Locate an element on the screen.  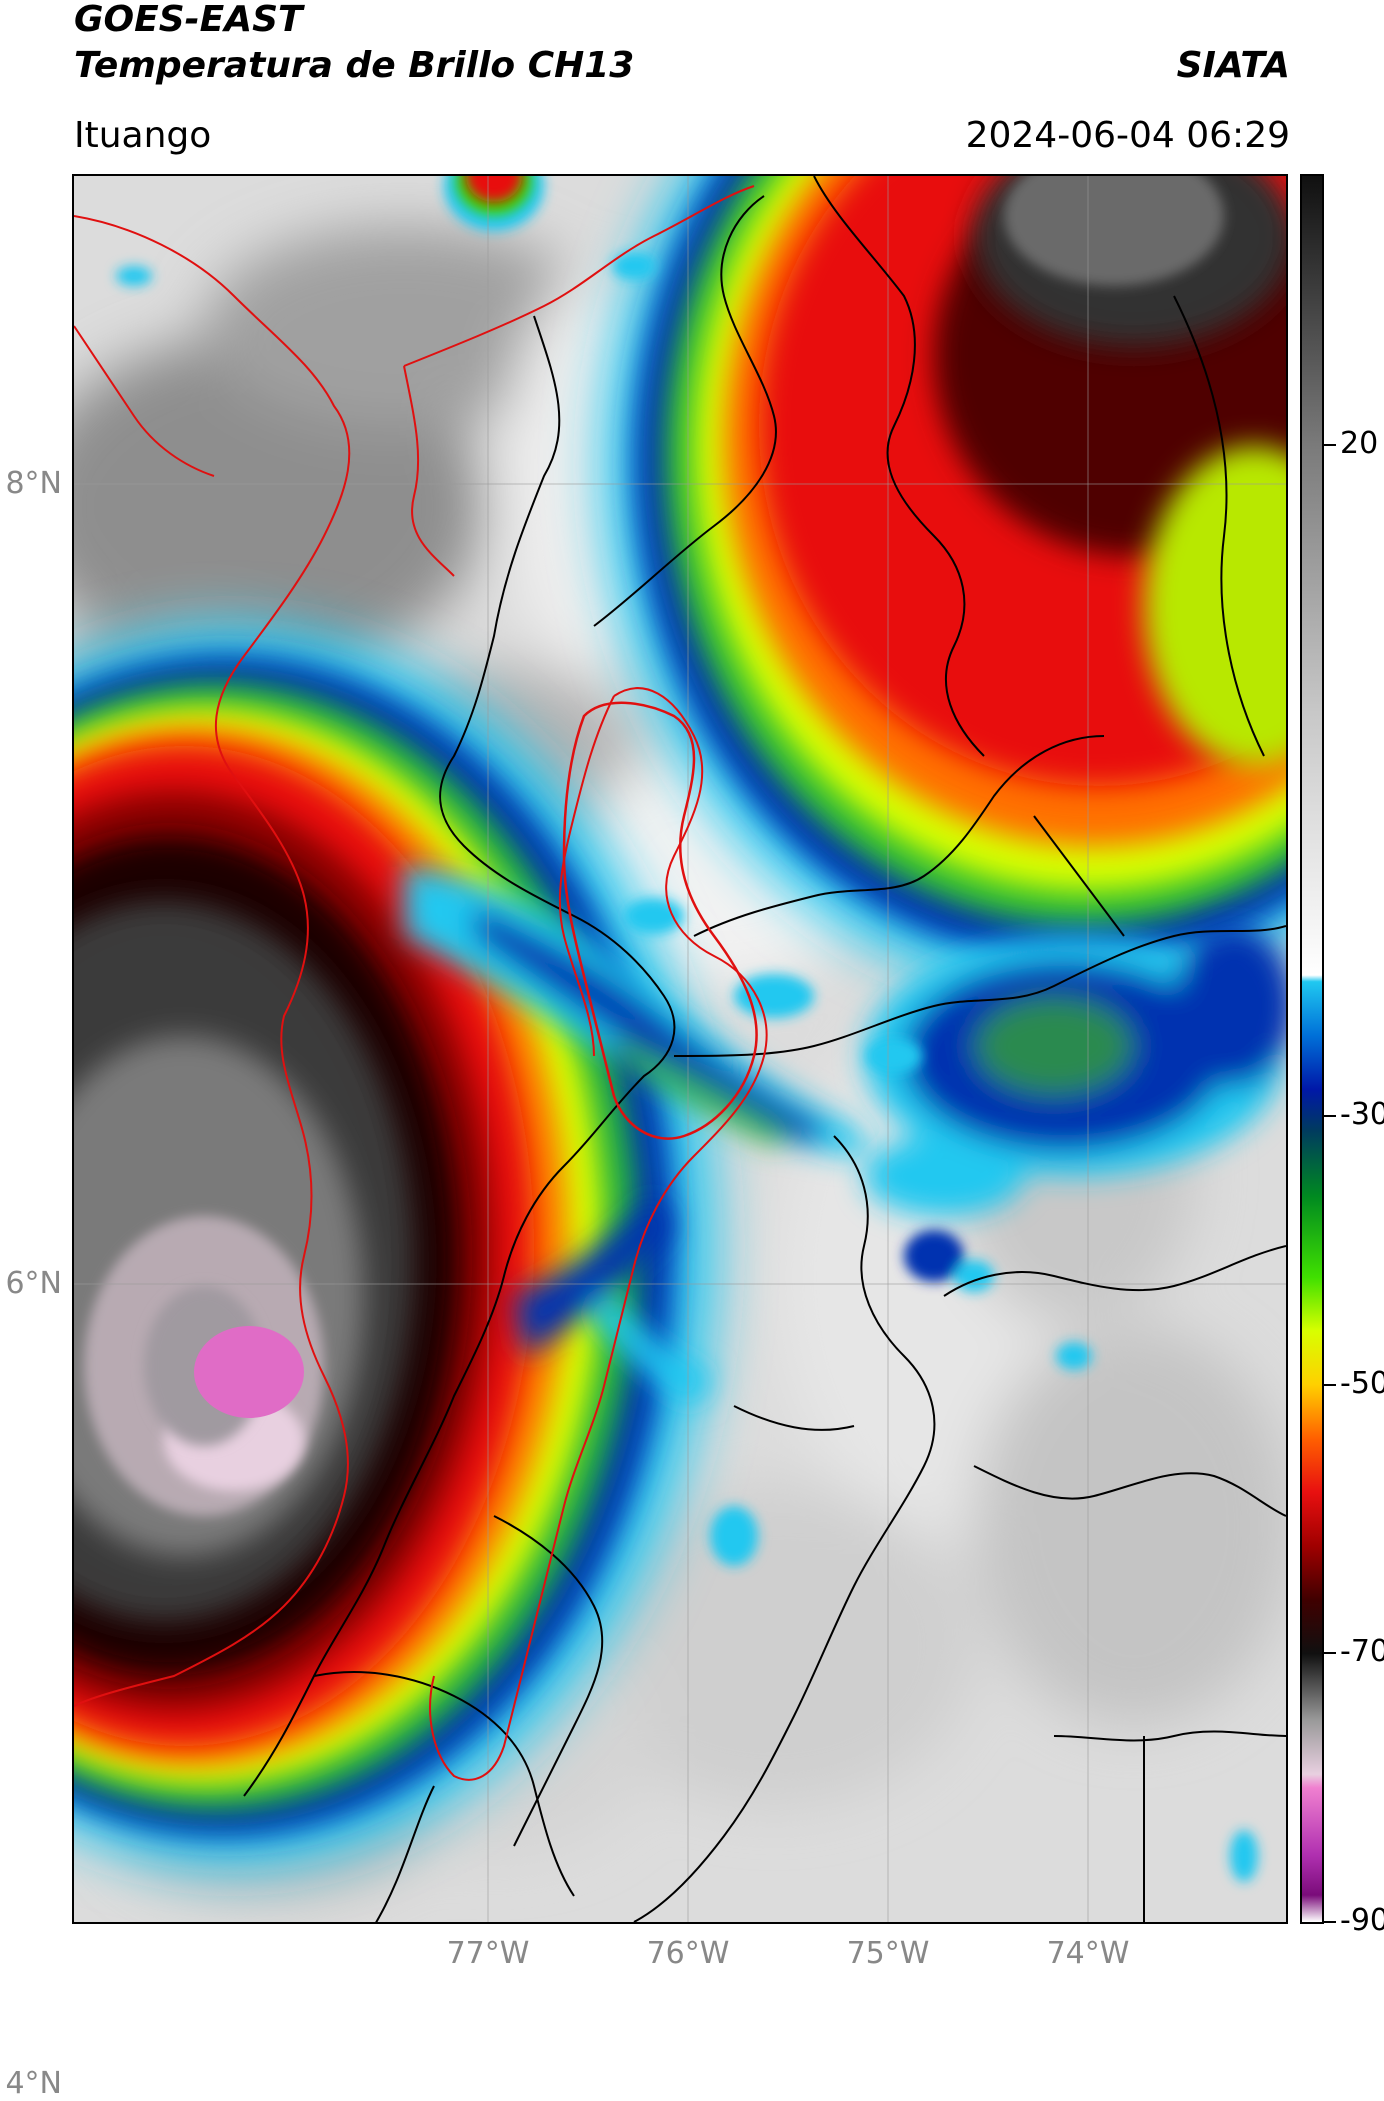
ituango-region-outline is located at coordinates (660, 920).